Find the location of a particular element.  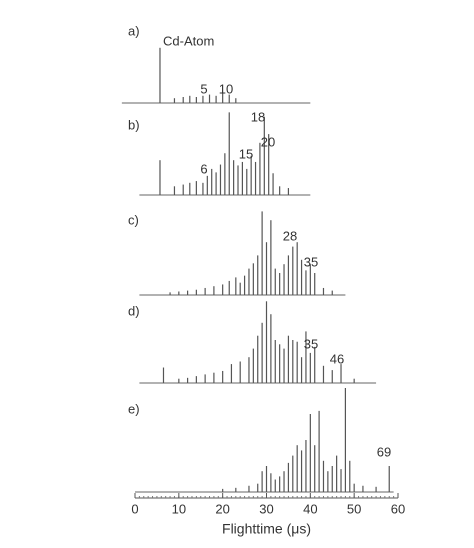

peak-annotation: 28 is located at coordinates (290, 235).